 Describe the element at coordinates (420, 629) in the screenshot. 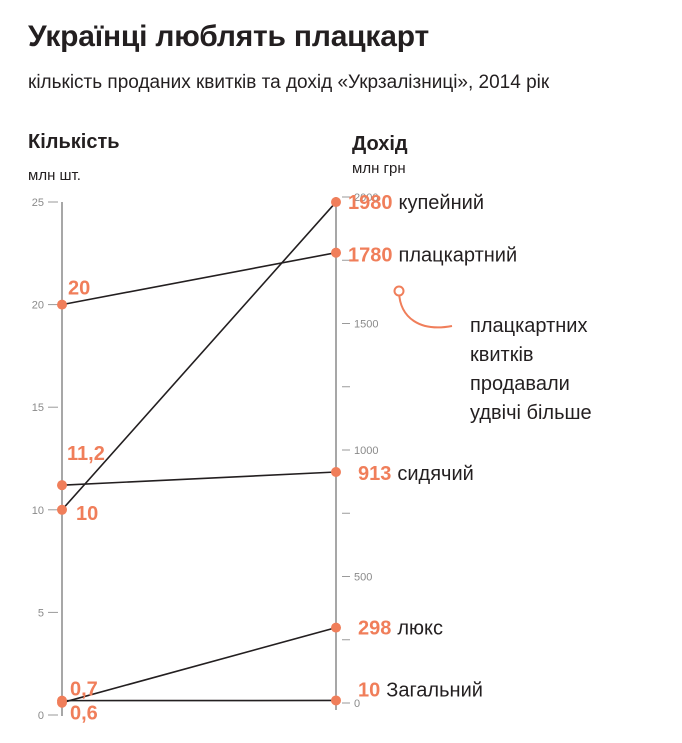

I see `category-label-3: люкс` at that location.